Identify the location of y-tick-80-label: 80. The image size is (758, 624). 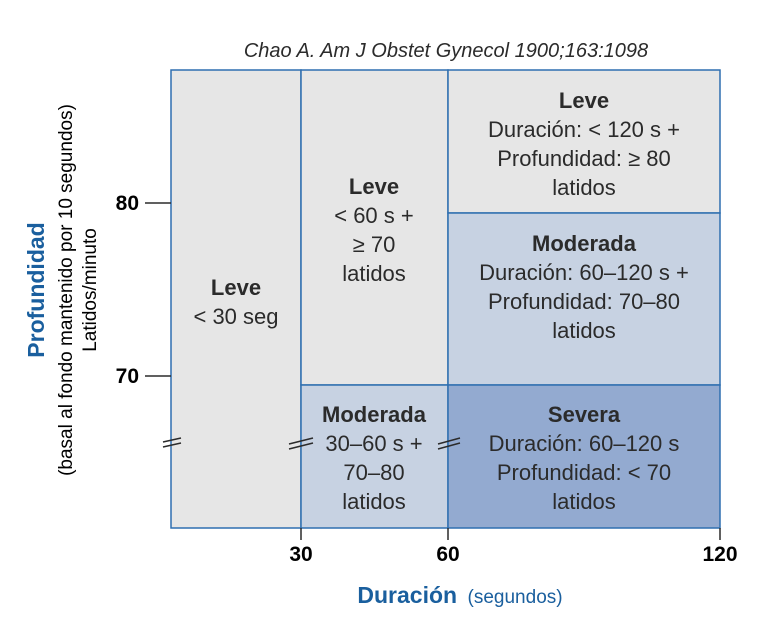
(127, 203).